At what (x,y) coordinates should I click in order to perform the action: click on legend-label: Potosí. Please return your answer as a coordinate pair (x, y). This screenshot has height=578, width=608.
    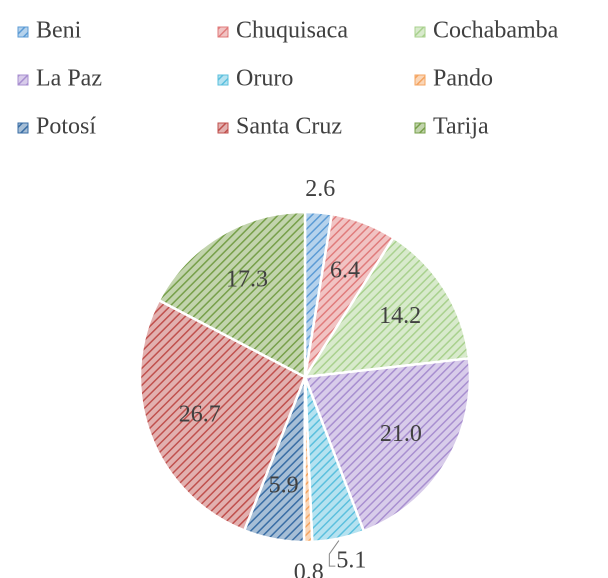
    Looking at the image, I should click on (66, 127).